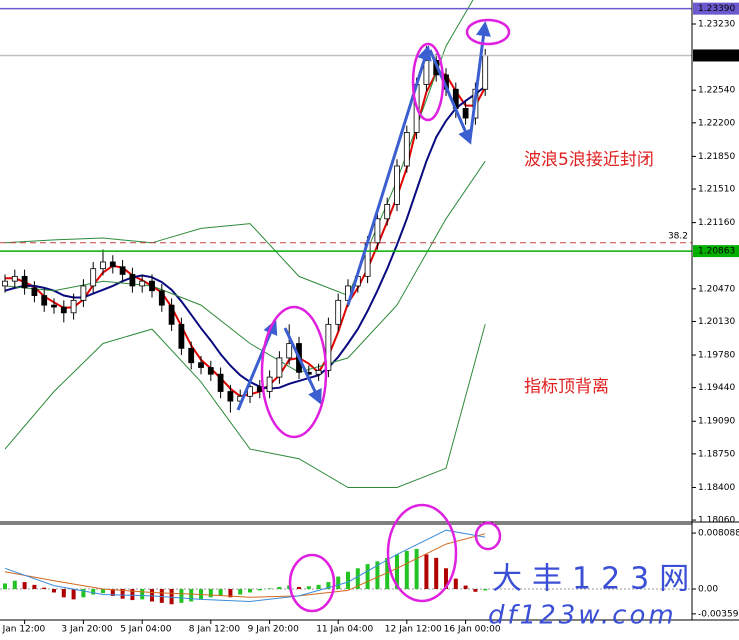 The width and height of the screenshot is (739, 640). What do you see at coordinates (716, 388) in the screenshot?
I see `y-tick-label: 1.19440` at bounding box center [716, 388].